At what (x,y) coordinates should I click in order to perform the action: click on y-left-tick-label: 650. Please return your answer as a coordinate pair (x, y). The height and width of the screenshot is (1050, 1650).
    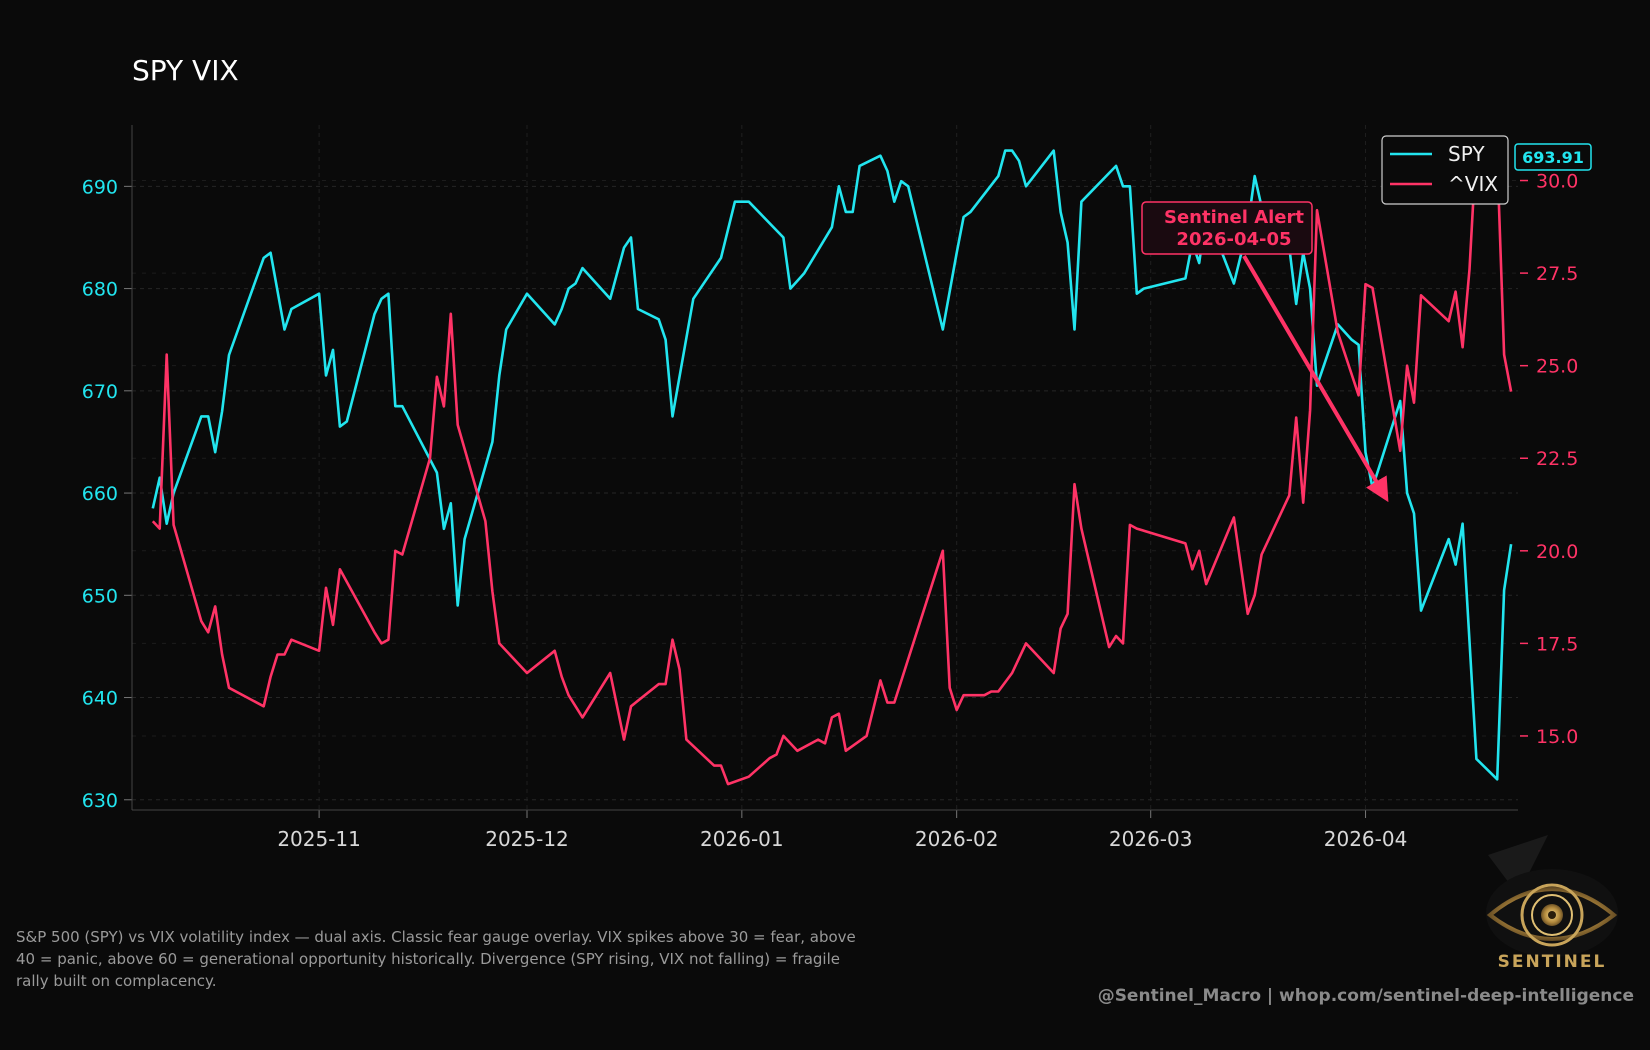
    Looking at the image, I should click on (100, 596).